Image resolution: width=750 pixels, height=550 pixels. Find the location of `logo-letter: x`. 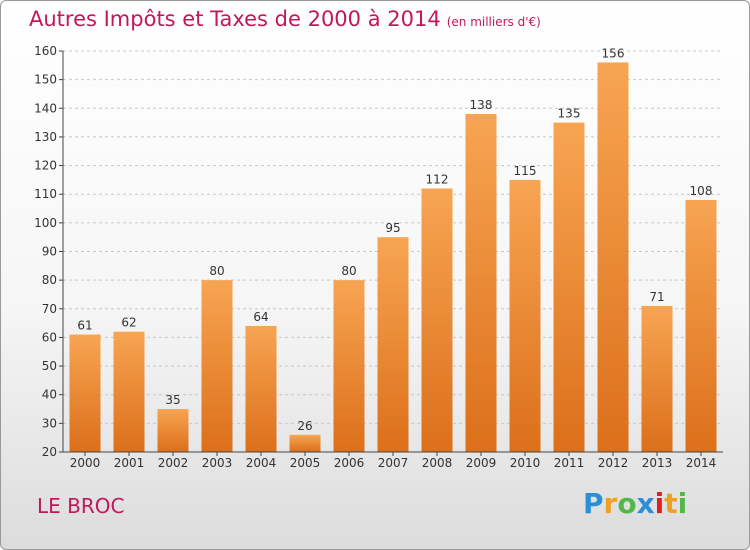

logo-letter: x is located at coordinates (645, 503).